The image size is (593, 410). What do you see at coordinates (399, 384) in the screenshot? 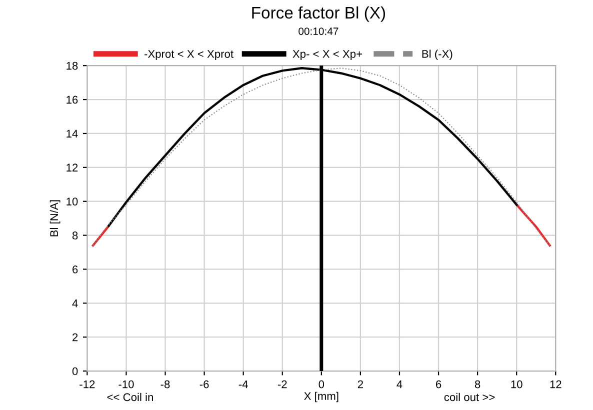
I see `x-tick-label: 4` at bounding box center [399, 384].